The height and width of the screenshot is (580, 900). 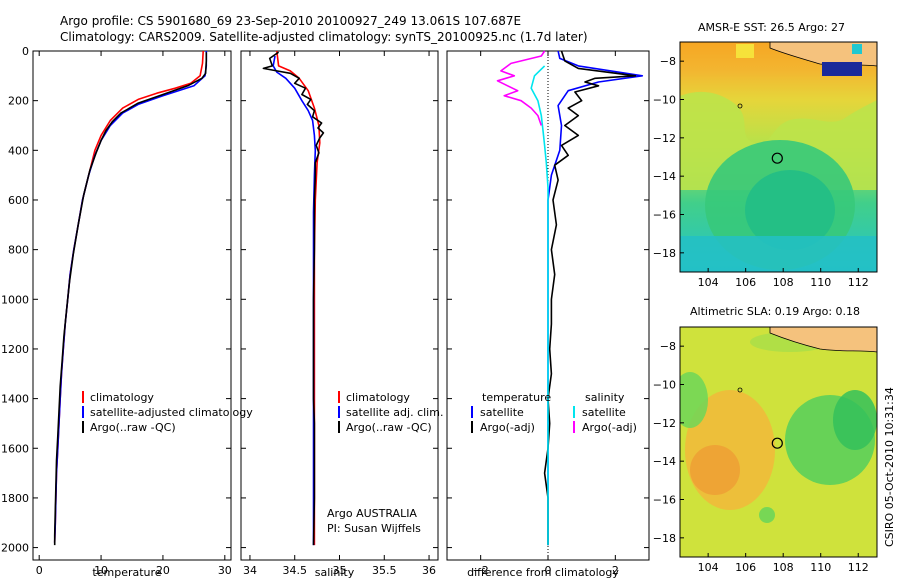 I want to click on legend-satellite: satellite-adjusted climatology, so click(x=171, y=412).